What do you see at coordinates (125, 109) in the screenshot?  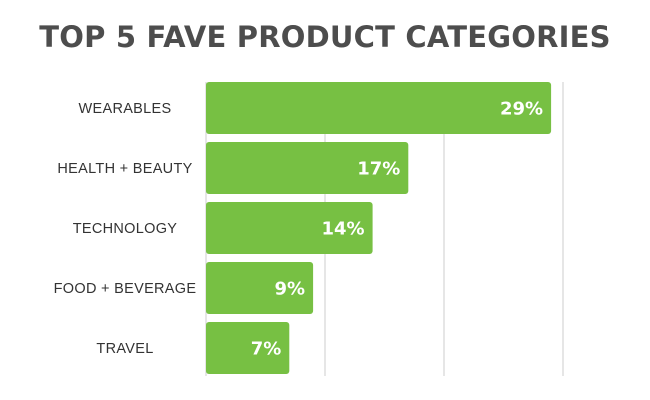 I see `category-label: WEARABLES` at bounding box center [125, 109].